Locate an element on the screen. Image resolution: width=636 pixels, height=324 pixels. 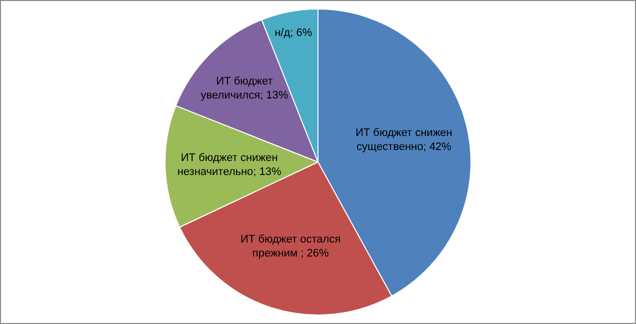
slice-label: ИТ бюджет снижен незначительно; 13% is located at coordinates (229, 165).